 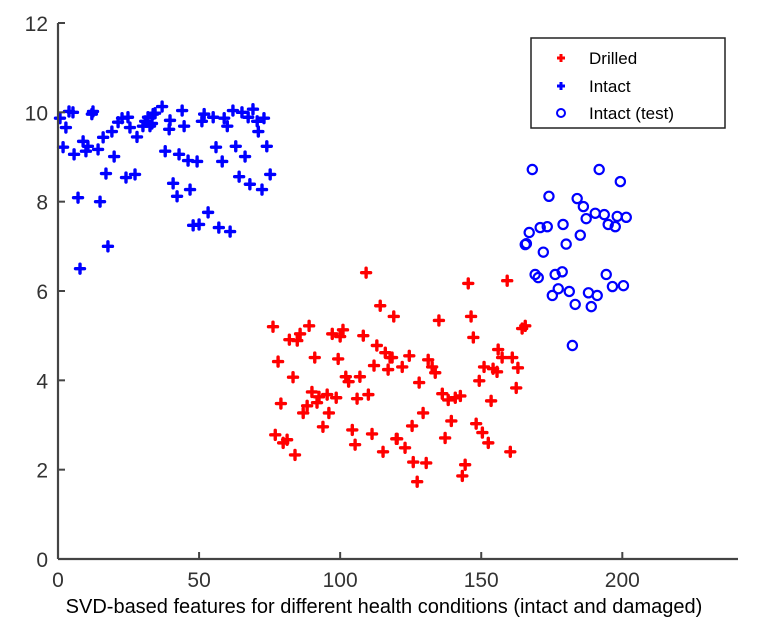 I want to click on y-tick-label: 0, so click(x=42, y=560).